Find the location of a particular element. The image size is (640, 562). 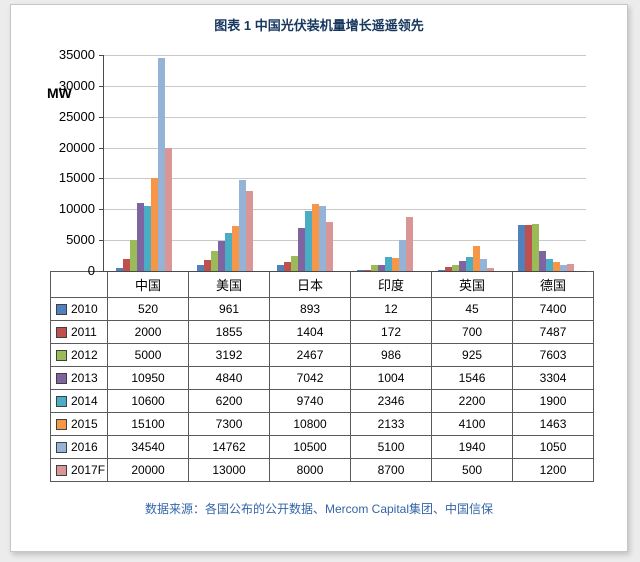

table-value-cell: 7042 is located at coordinates (310, 378).